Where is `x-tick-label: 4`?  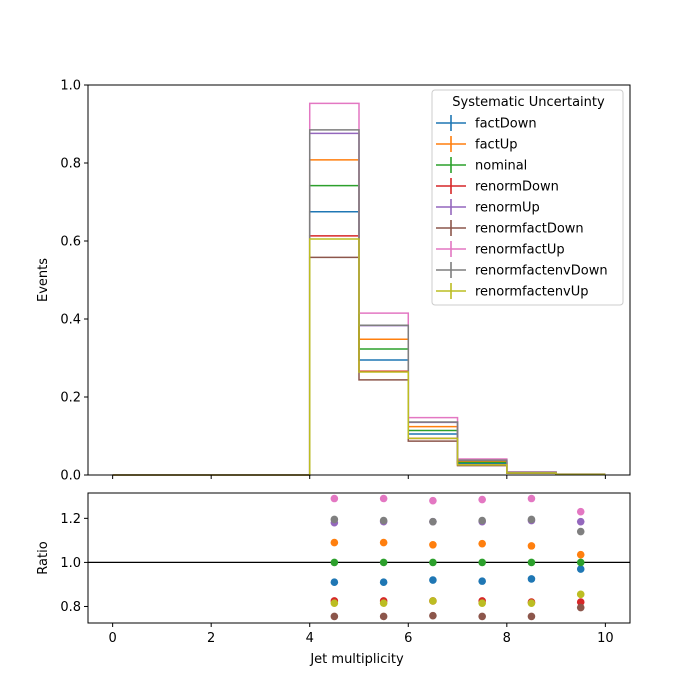 x-tick-label: 4 is located at coordinates (310, 638).